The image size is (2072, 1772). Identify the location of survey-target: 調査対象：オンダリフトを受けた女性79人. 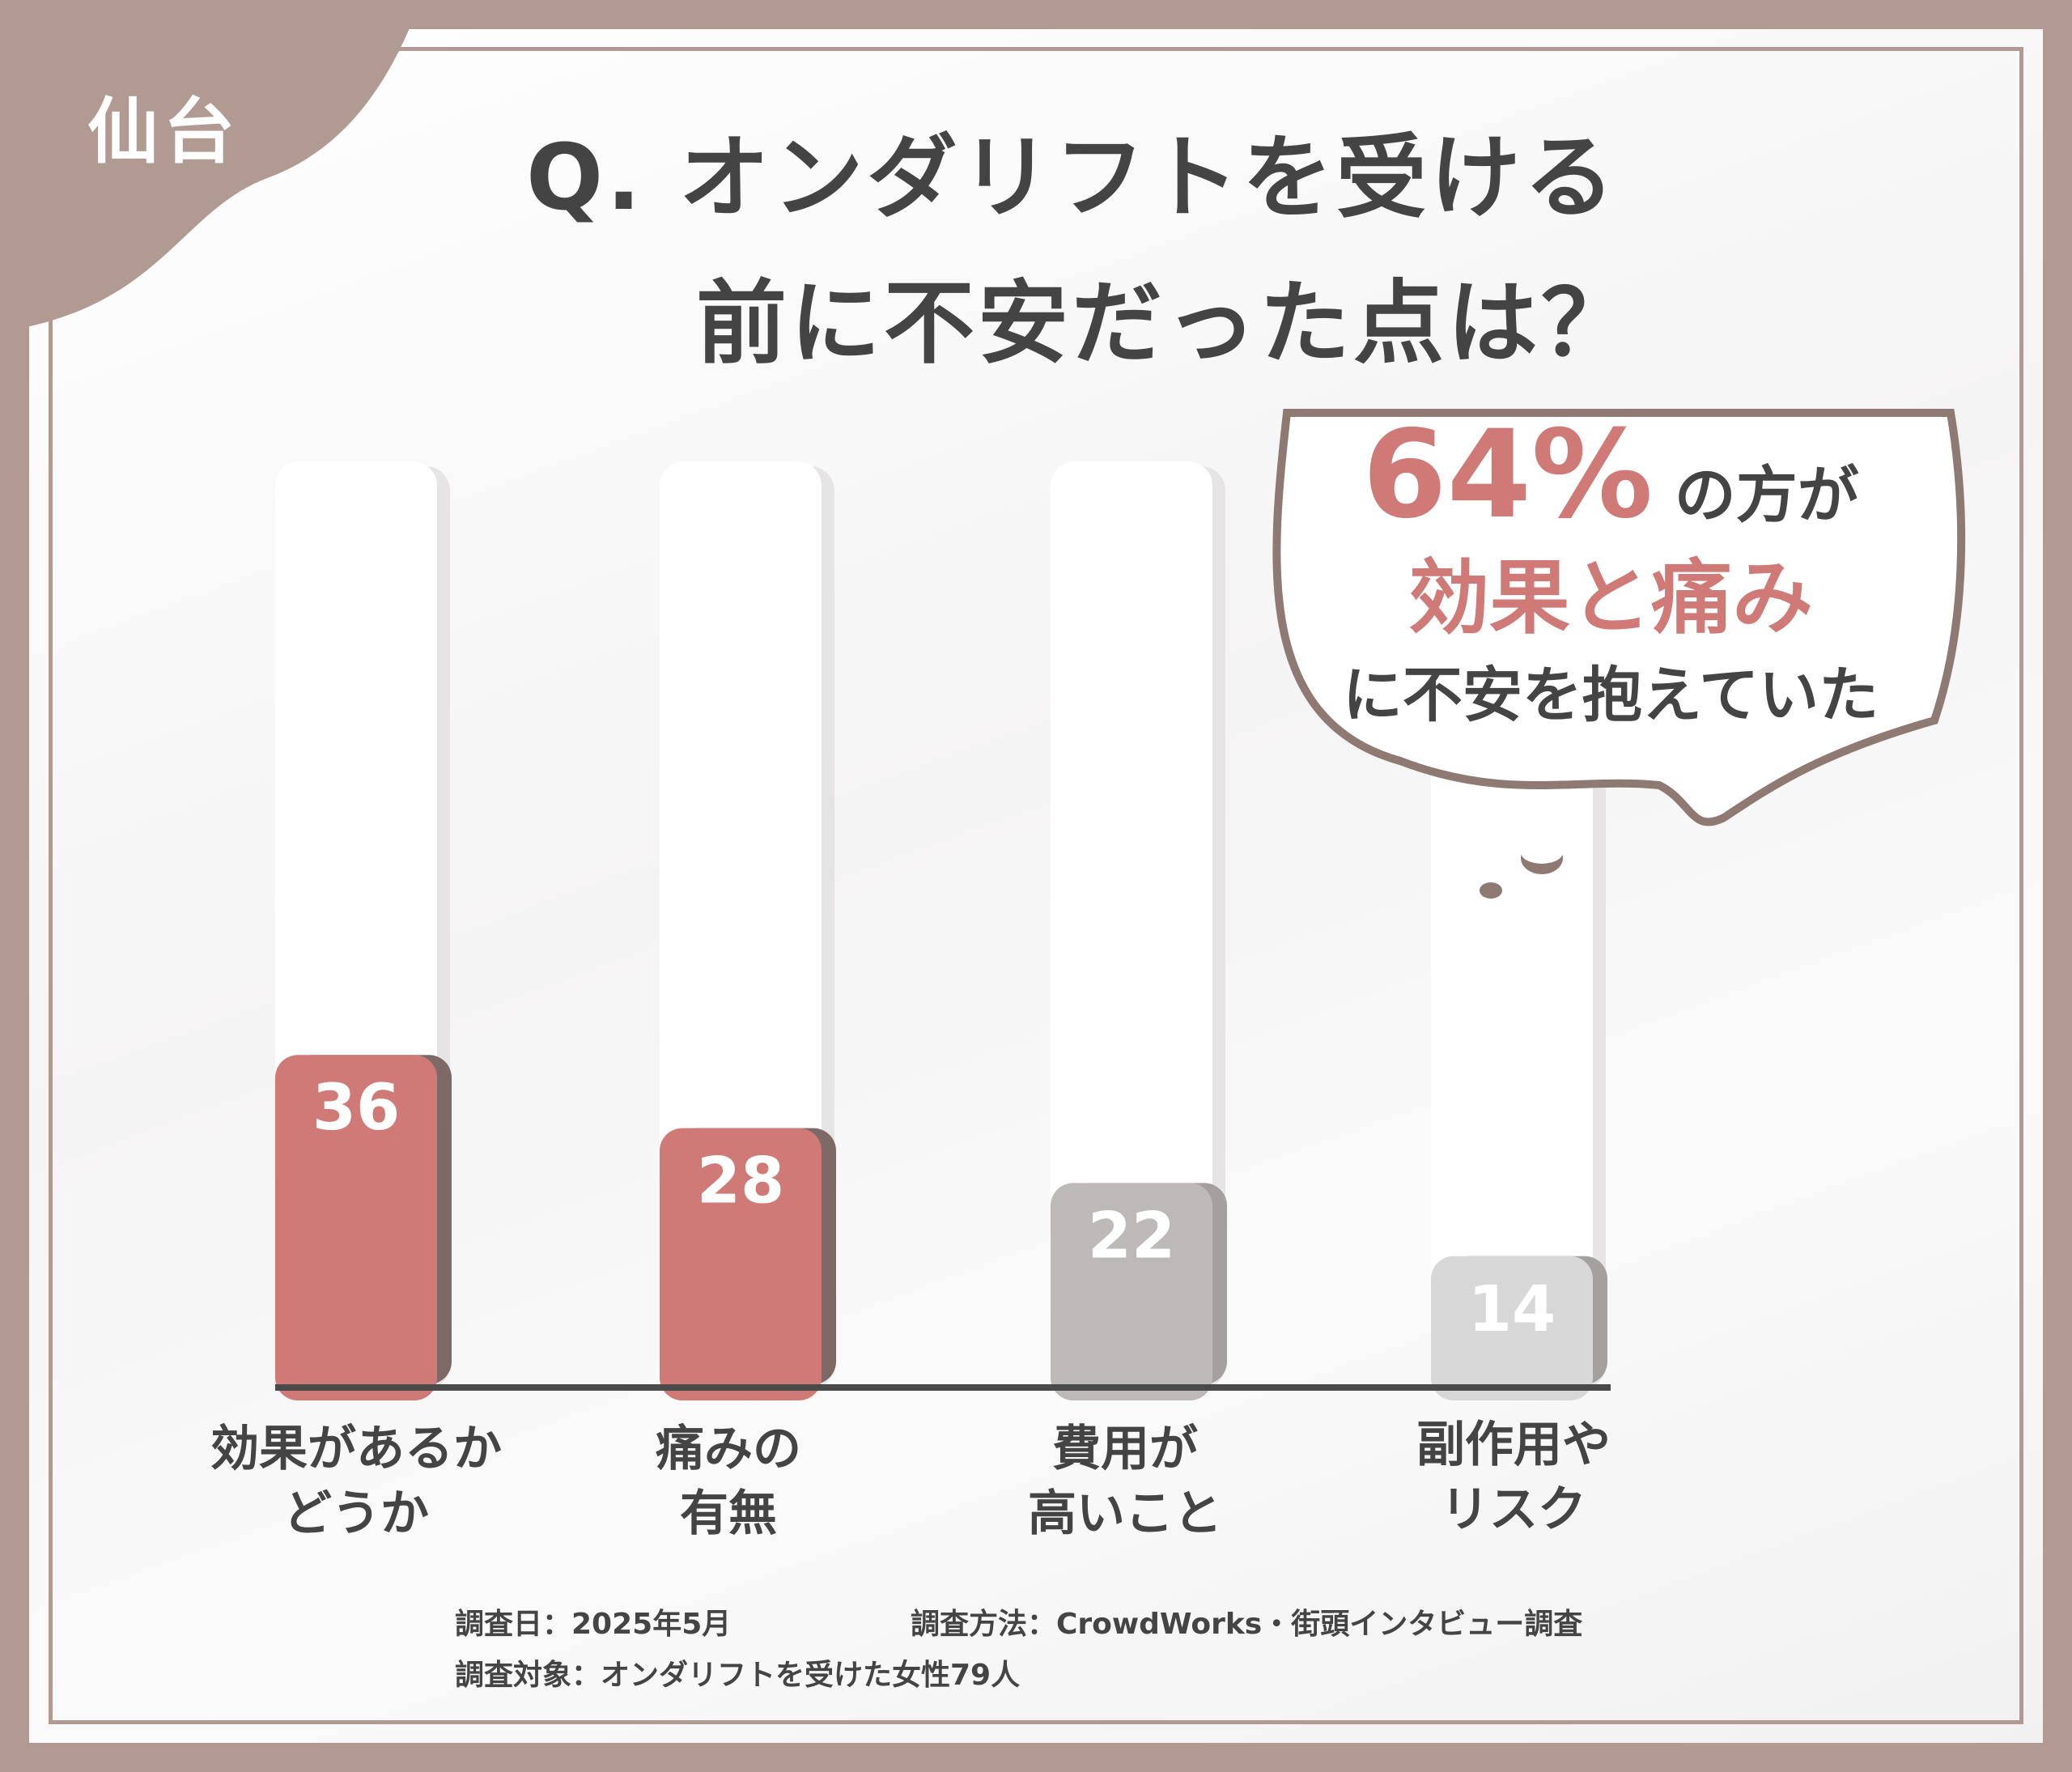
(738, 1676).